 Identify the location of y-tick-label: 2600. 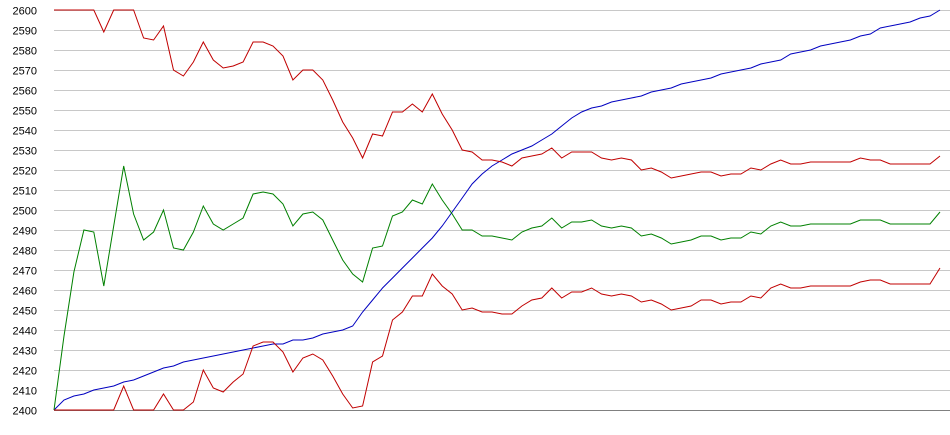
(25, 12).